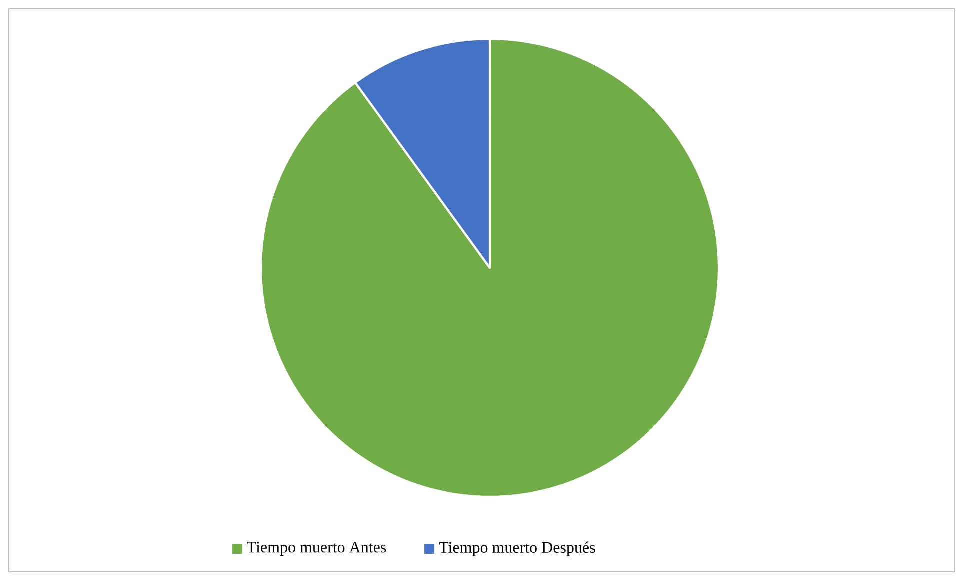 This screenshot has width=964, height=581. I want to click on legend-label: Tiempo muerto Después, so click(517, 549).